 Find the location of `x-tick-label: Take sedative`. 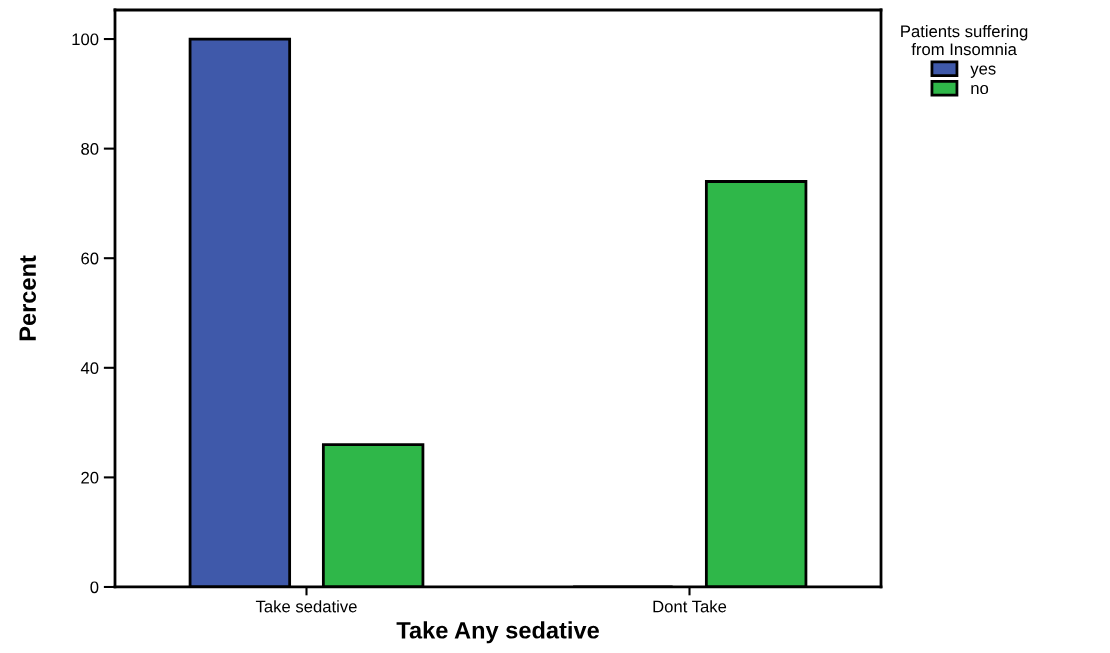

x-tick-label: Take sedative is located at coordinates (306, 606).